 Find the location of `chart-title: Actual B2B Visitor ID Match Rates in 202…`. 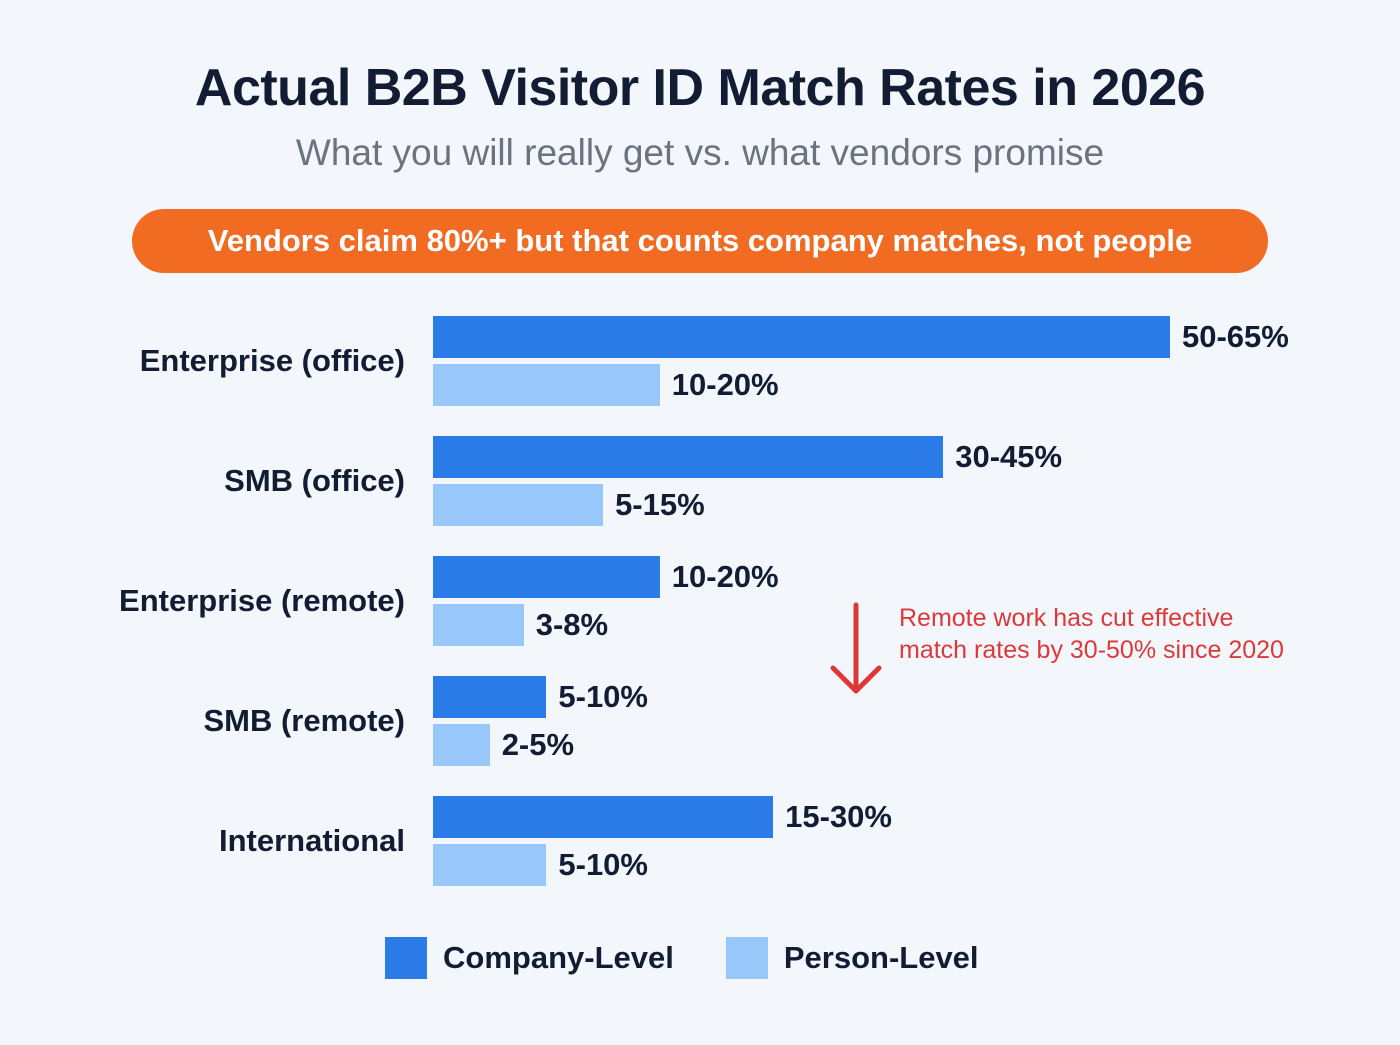

chart-title: Actual B2B Visitor ID Match Rates in 202… is located at coordinates (700, 88).